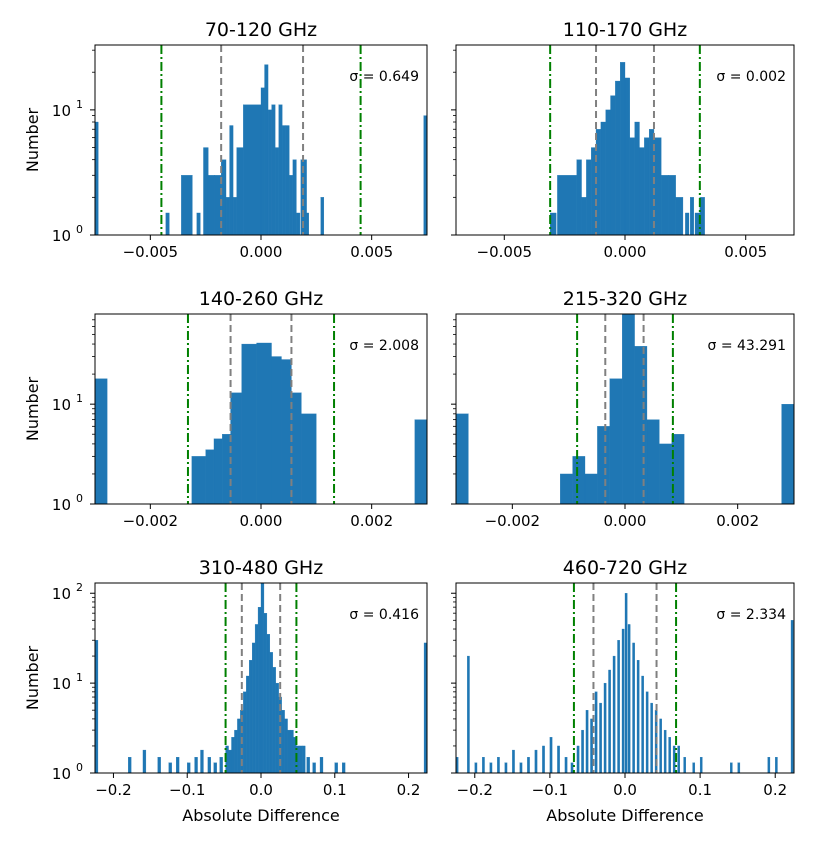 The height and width of the screenshot is (854, 817). I want to click on panel-4: 215-320 GHz −0.002 0.000 0.002 σ = 43.291, so click(623, 409).